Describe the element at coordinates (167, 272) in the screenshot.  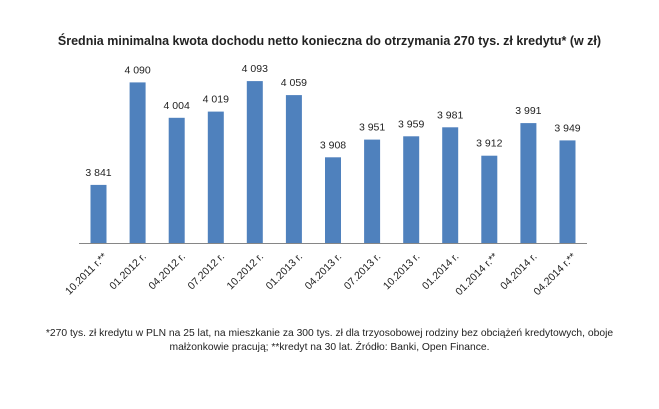
I see `tick-label-2: 04.2012 r.` at that location.